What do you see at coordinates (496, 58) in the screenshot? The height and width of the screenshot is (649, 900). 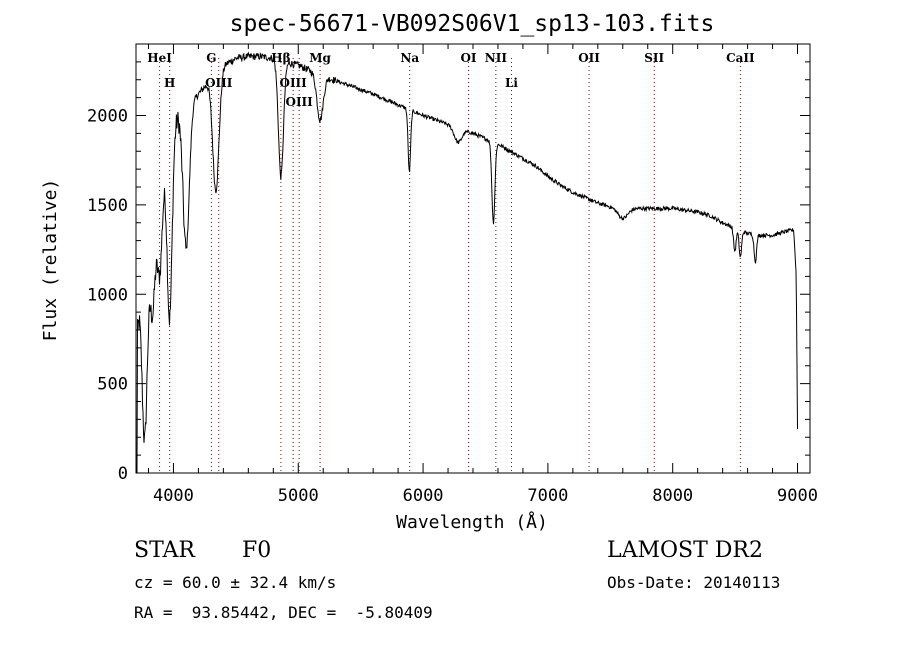 I see `spectral-line-label: NII` at bounding box center [496, 58].